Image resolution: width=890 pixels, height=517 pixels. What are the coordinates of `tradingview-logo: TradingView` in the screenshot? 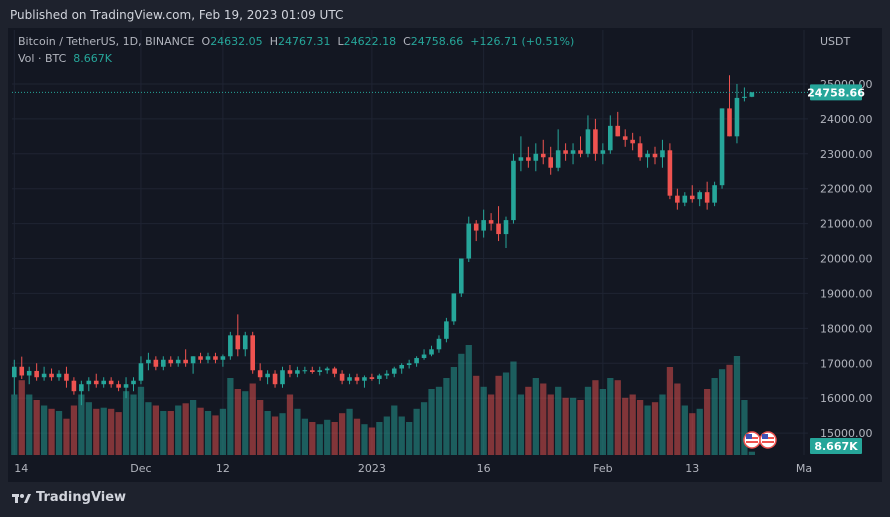 It's located at (69, 497).